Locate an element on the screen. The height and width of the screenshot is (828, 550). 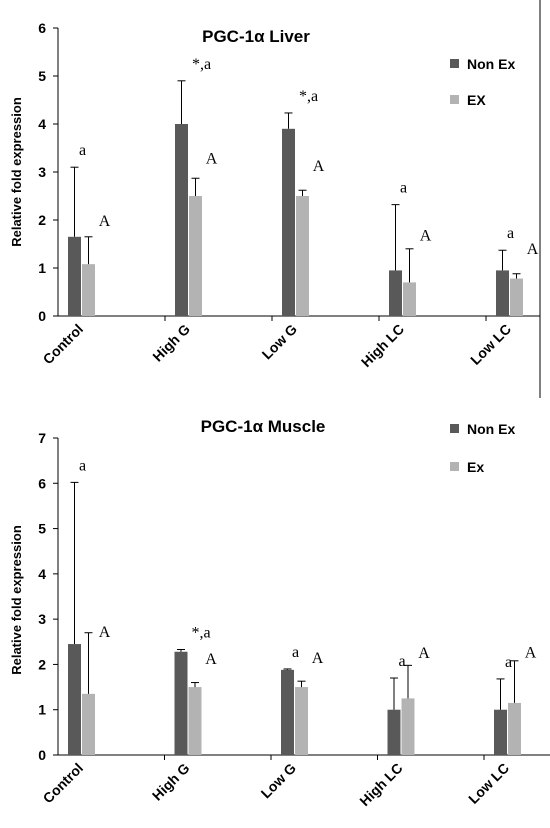
chart-title: PGC-1α Muscle is located at coordinates (263, 426).